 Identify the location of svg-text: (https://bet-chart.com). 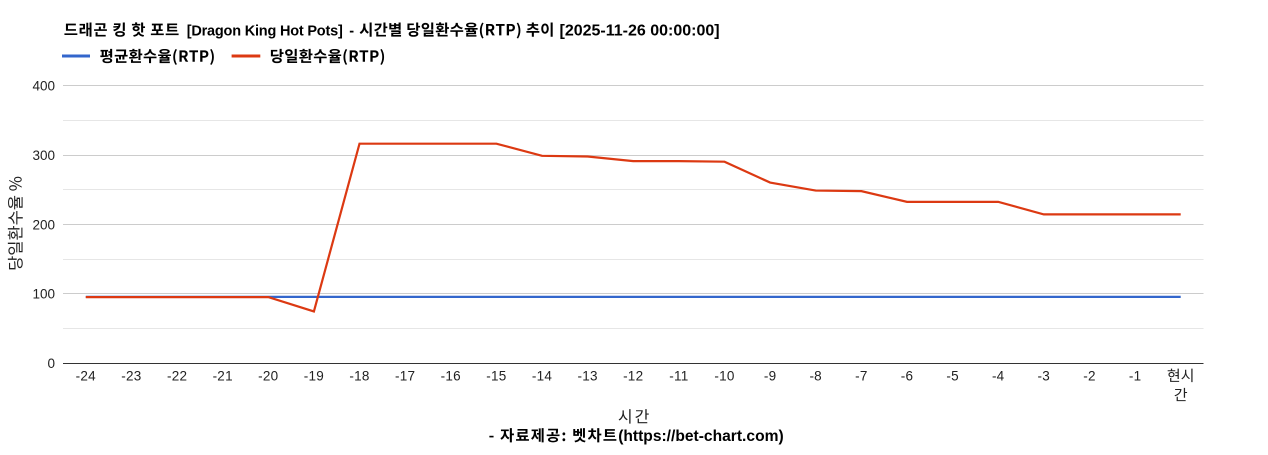
(700, 436).